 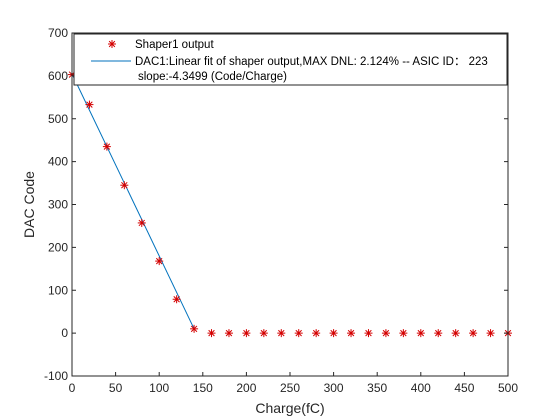 What do you see at coordinates (58, 76) in the screenshot?
I see `y-tick-label: 600` at bounding box center [58, 76].